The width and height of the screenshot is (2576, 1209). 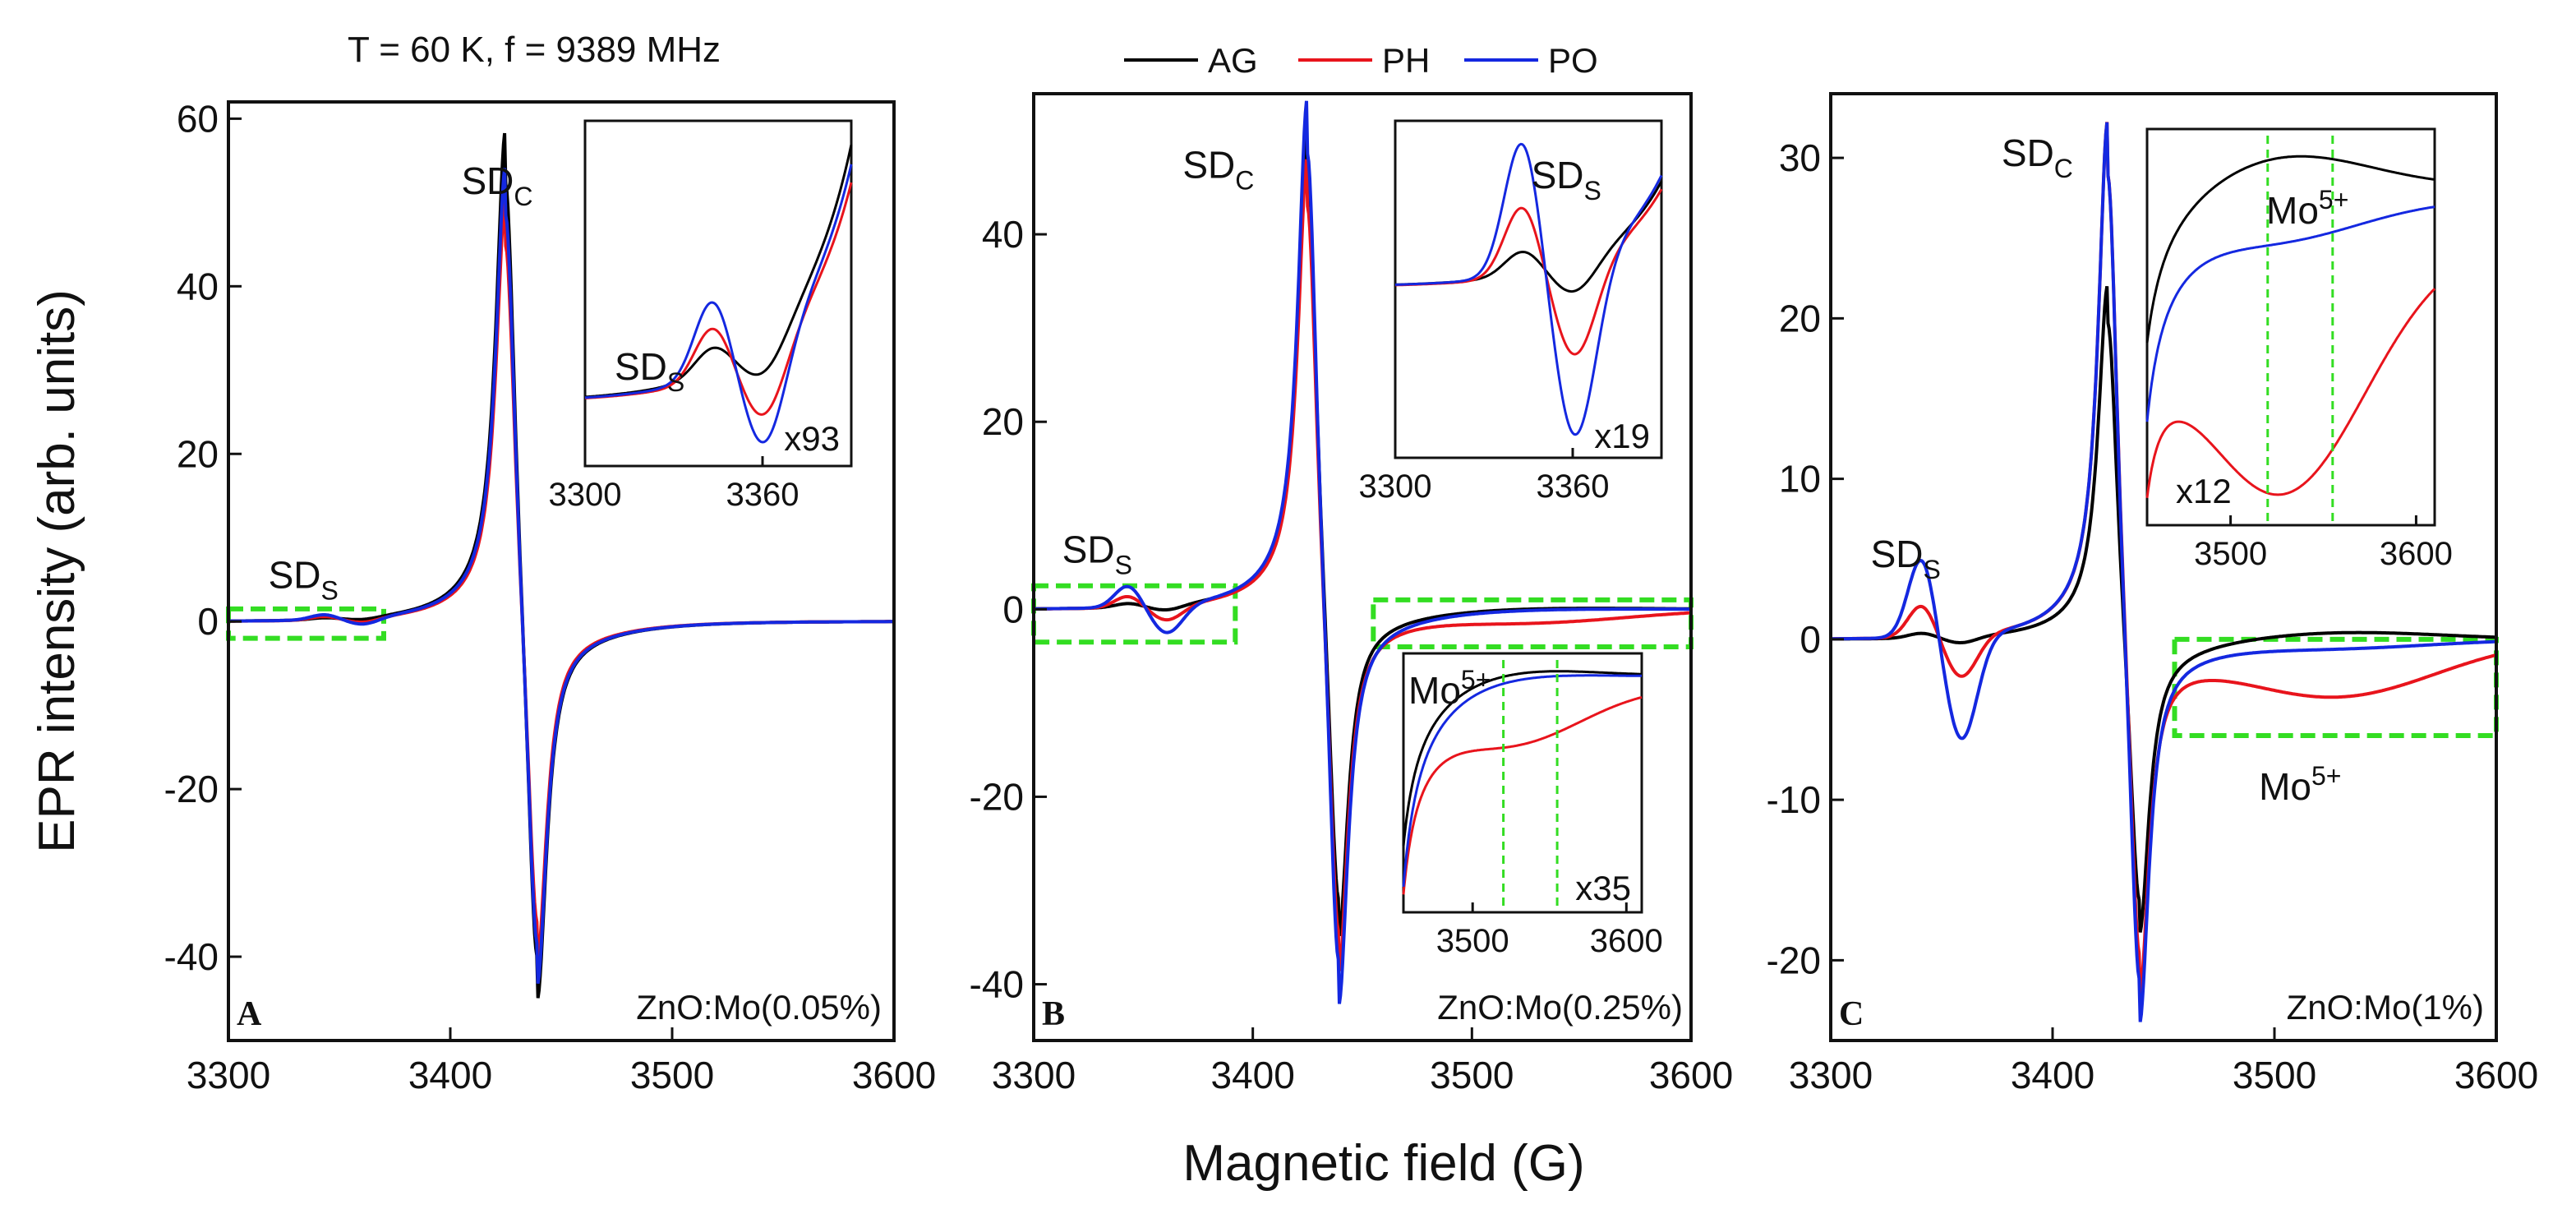 What do you see at coordinates (812, 438) in the screenshot?
I see `panel-a-inset-scale: x93` at bounding box center [812, 438].